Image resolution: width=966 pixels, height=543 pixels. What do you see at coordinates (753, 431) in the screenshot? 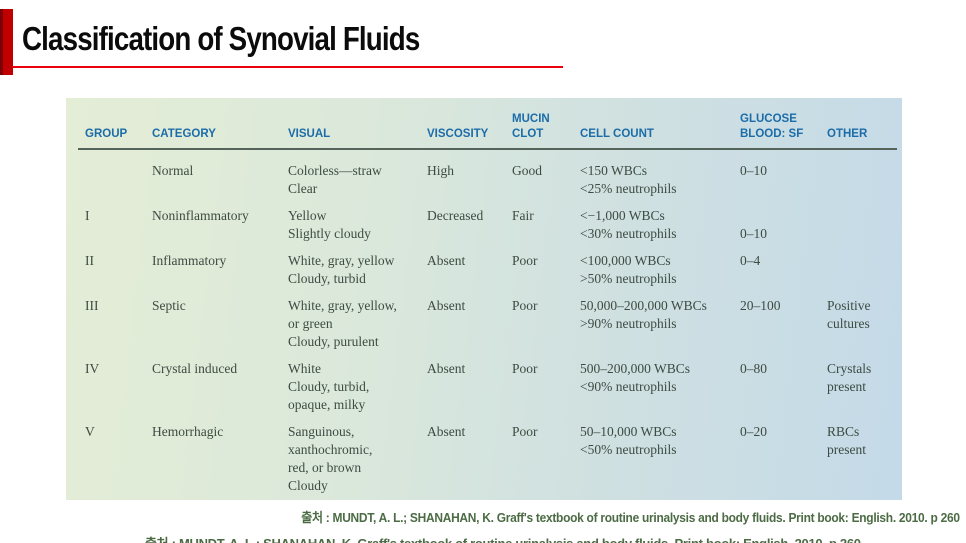
I see `cell-glucose: 0–20` at bounding box center [753, 431].